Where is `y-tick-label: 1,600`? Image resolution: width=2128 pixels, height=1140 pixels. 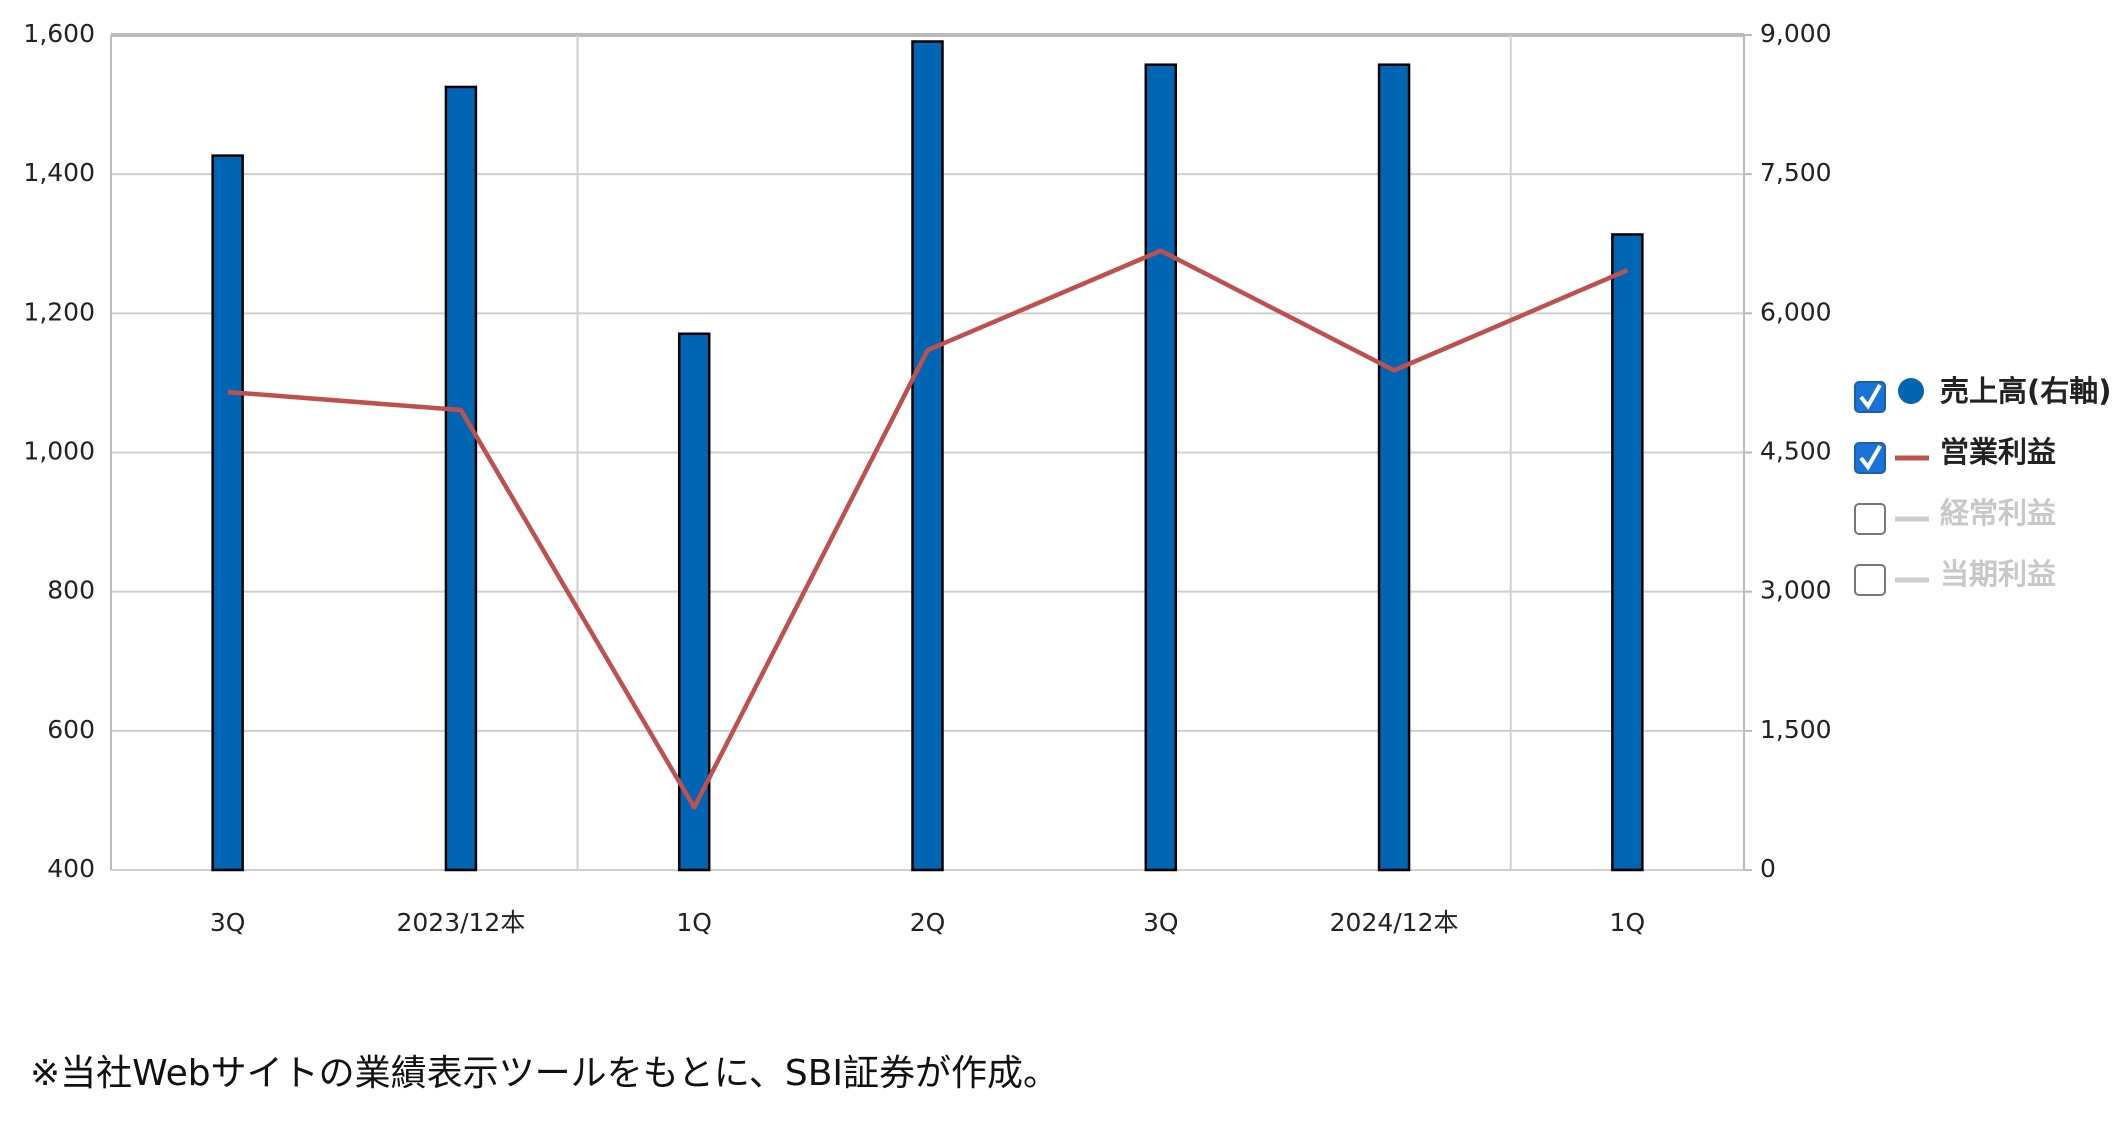
y-tick-label: 1,600 is located at coordinates (59, 33).